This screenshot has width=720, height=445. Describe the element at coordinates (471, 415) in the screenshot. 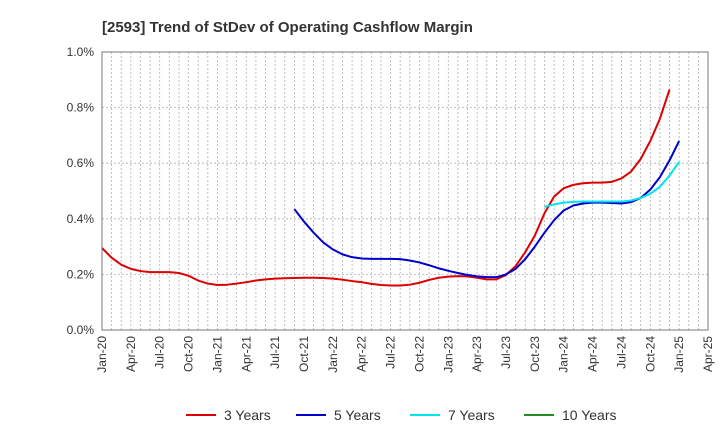

I see `legend-label: 7 Years` at that location.